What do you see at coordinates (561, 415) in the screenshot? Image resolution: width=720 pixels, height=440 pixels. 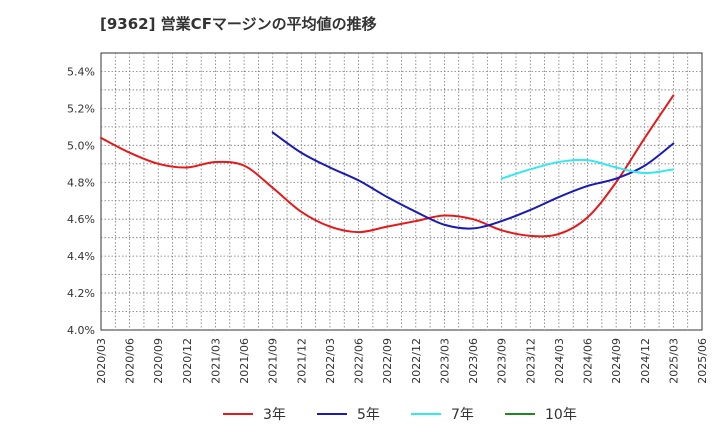 I see `legend-label-3: 10年` at bounding box center [561, 415].